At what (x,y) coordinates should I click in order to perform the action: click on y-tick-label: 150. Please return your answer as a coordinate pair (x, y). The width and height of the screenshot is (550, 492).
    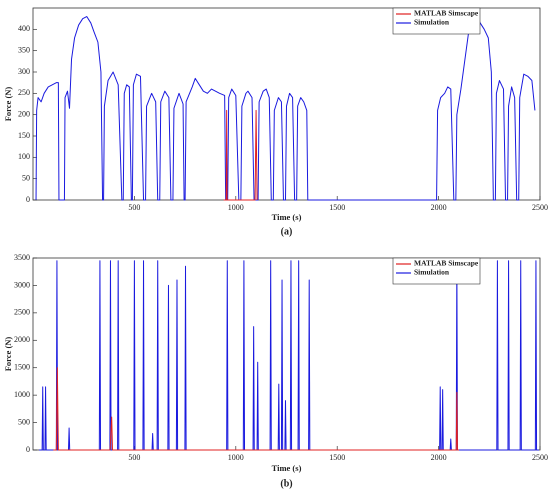
    Looking at the image, I should click on (24, 135).